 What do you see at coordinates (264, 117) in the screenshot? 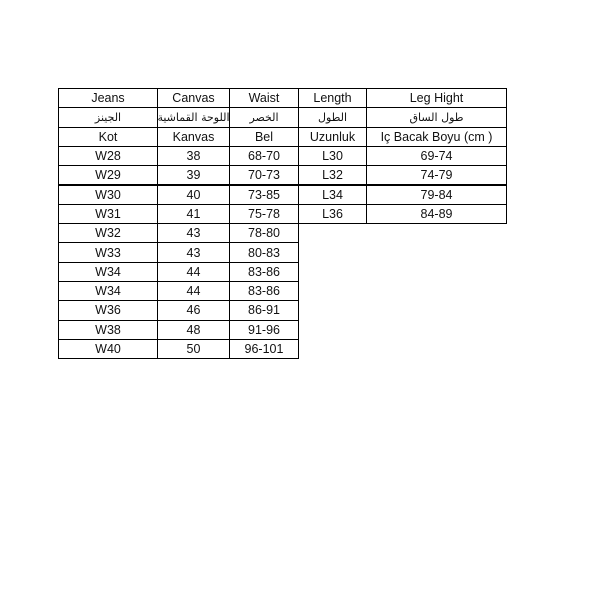
I see `header-cell-waist: الخصر` at bounding box center [264, 117].